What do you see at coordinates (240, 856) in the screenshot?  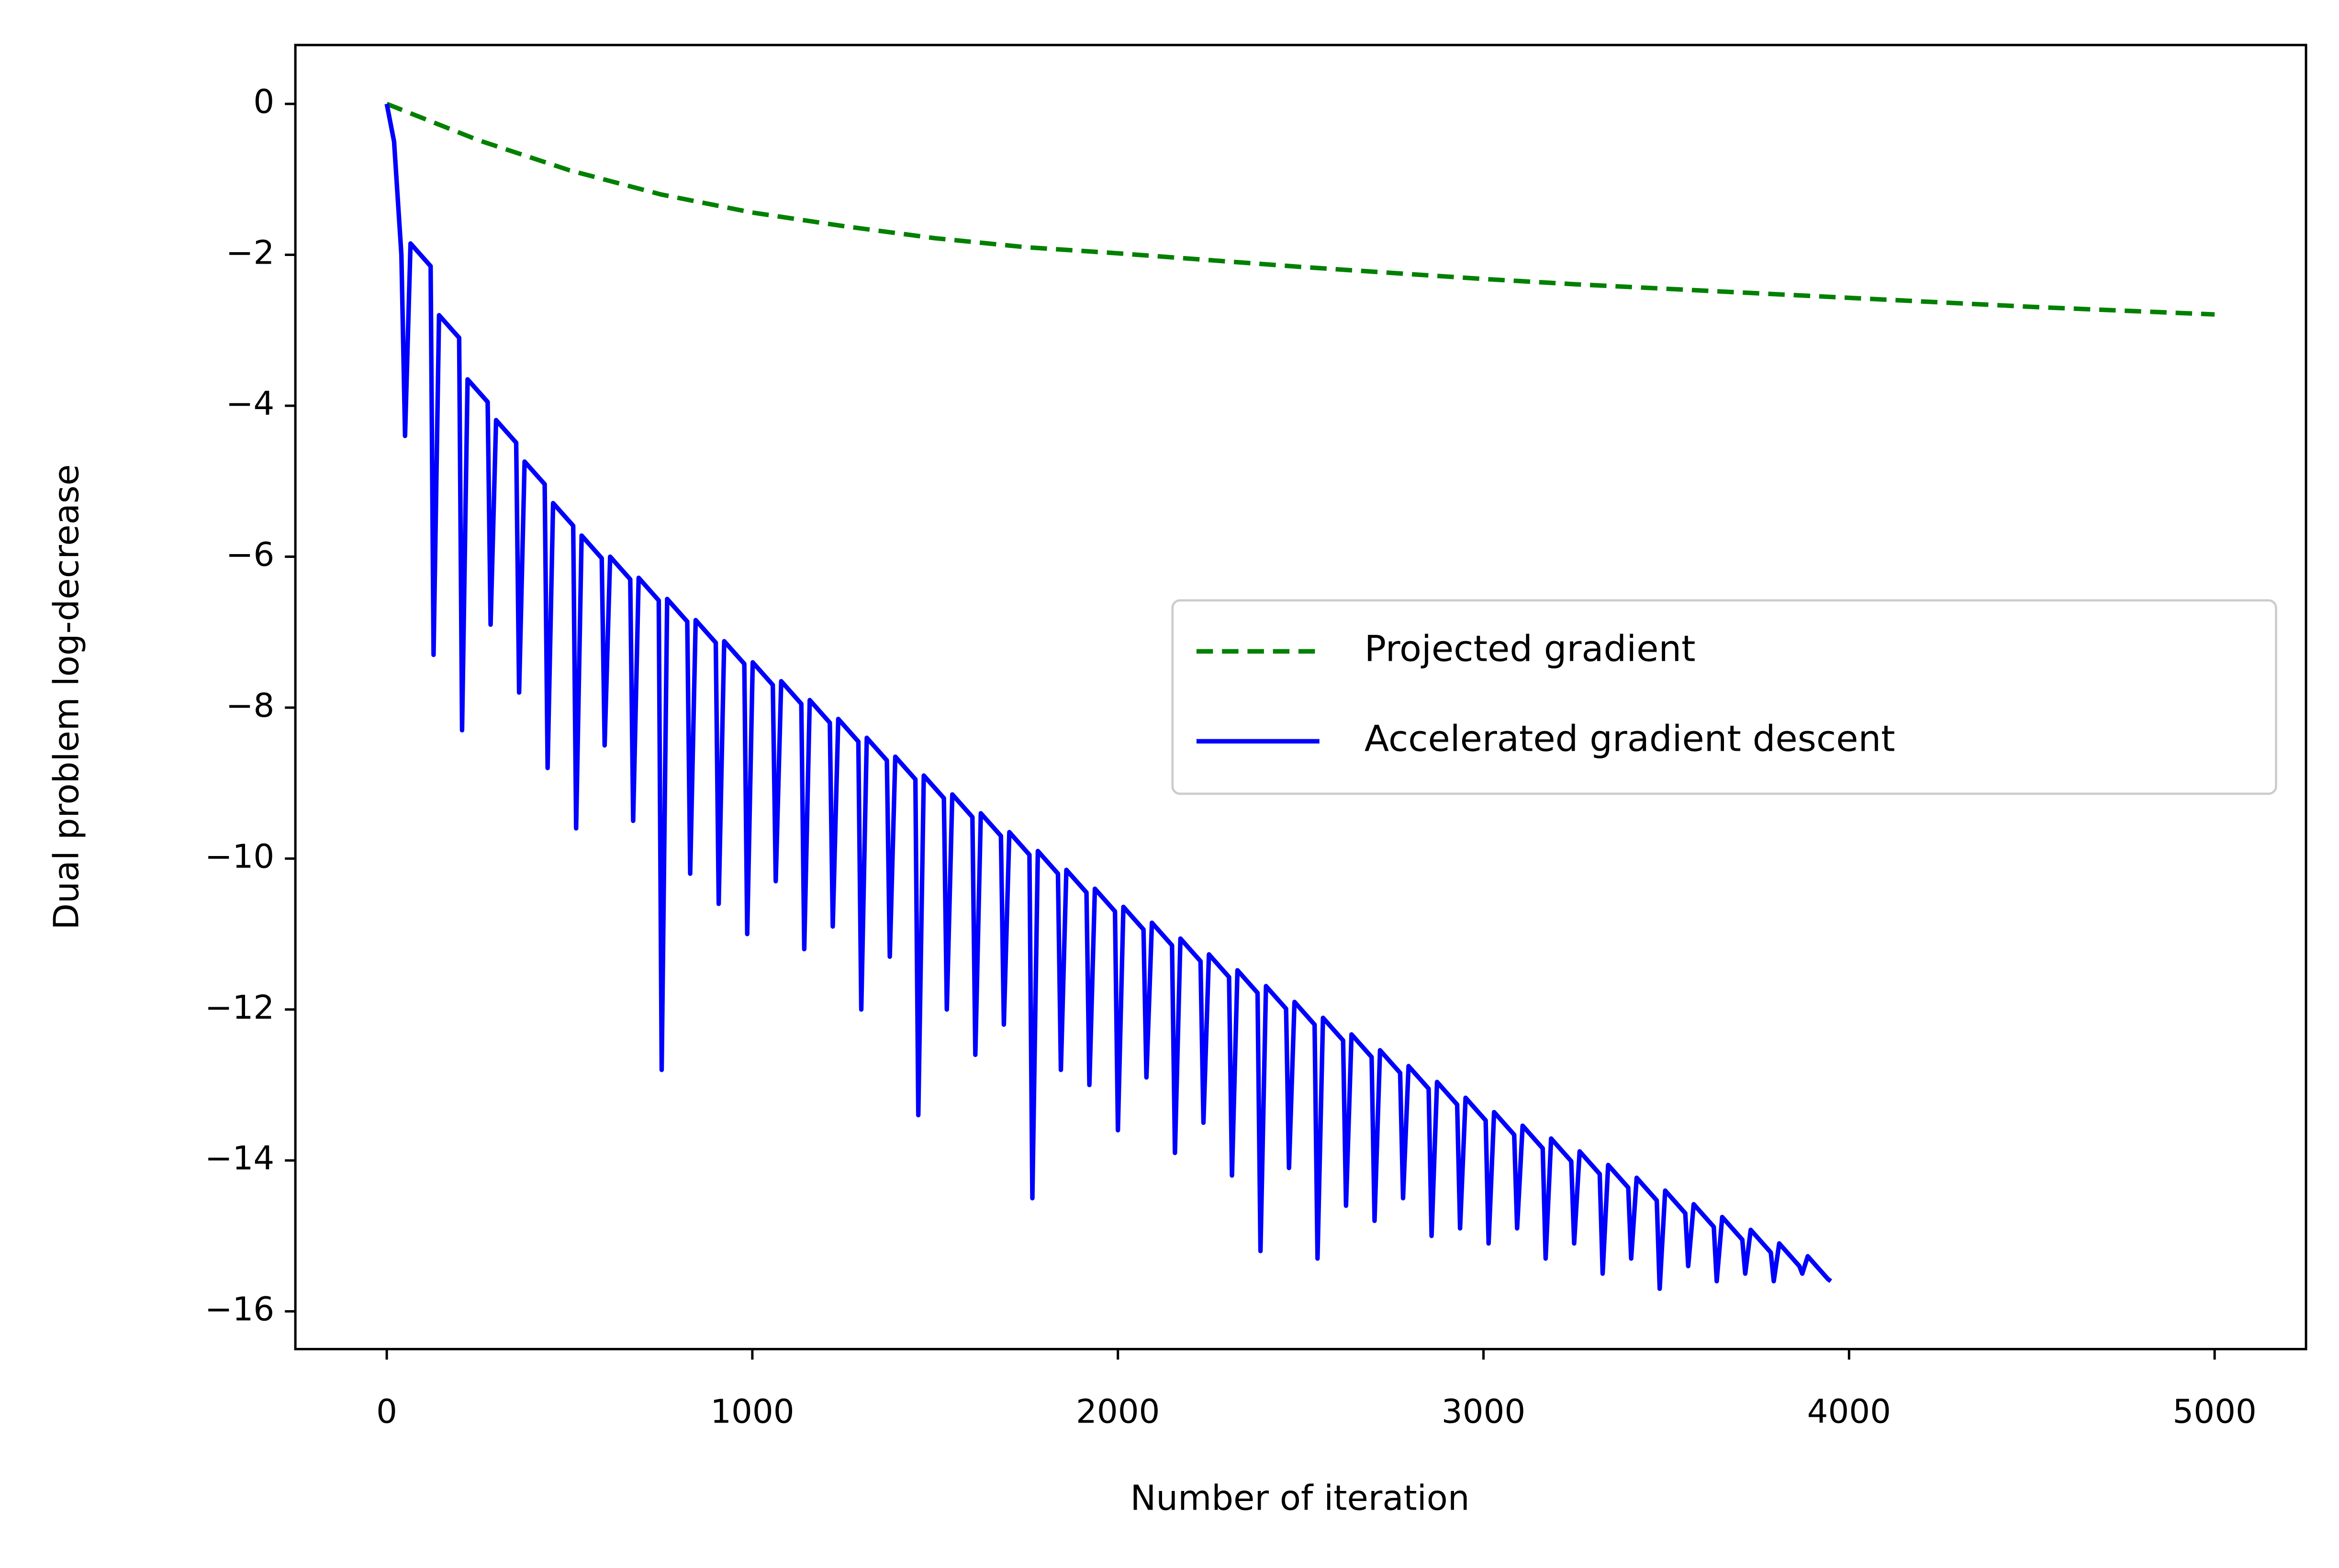 I see `y-tick-label: −10` at bounding box center [240, 856].